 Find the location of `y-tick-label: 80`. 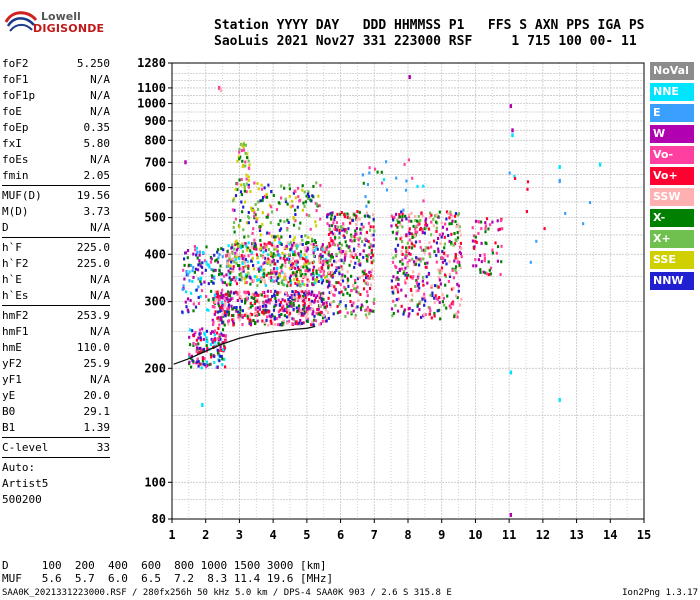

y-tick-label: 80 is located at coordinates (159, 519).